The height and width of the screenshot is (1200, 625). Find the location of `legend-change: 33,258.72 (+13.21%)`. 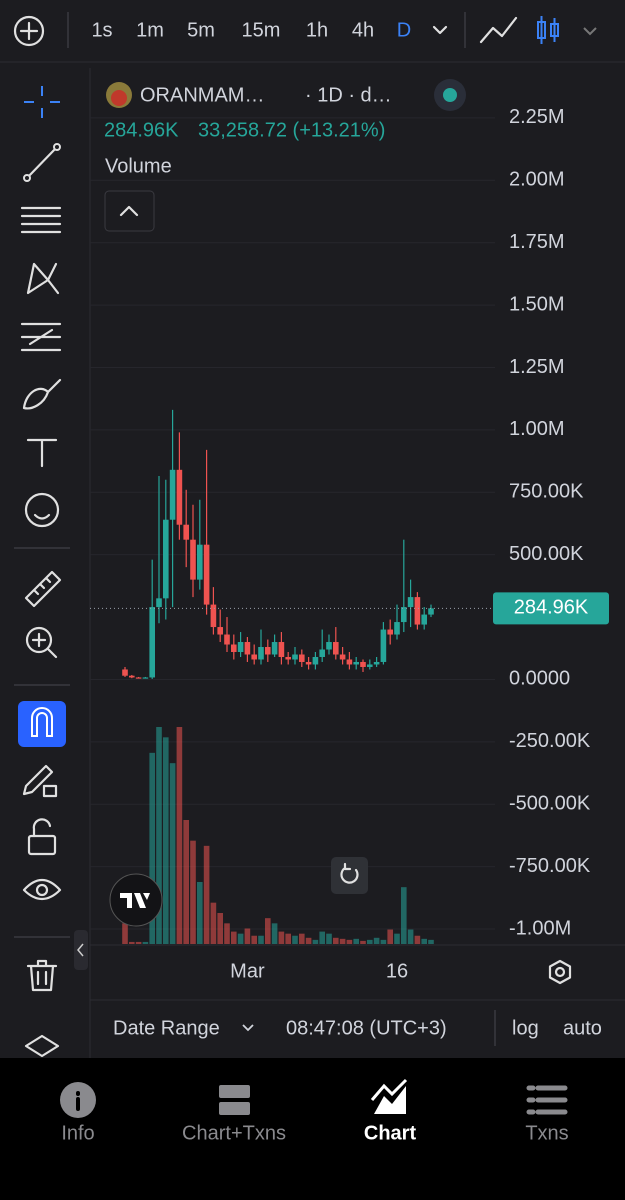

legend-change: 33,258.72 (+13.21%) is located at coordinates (291, 130).